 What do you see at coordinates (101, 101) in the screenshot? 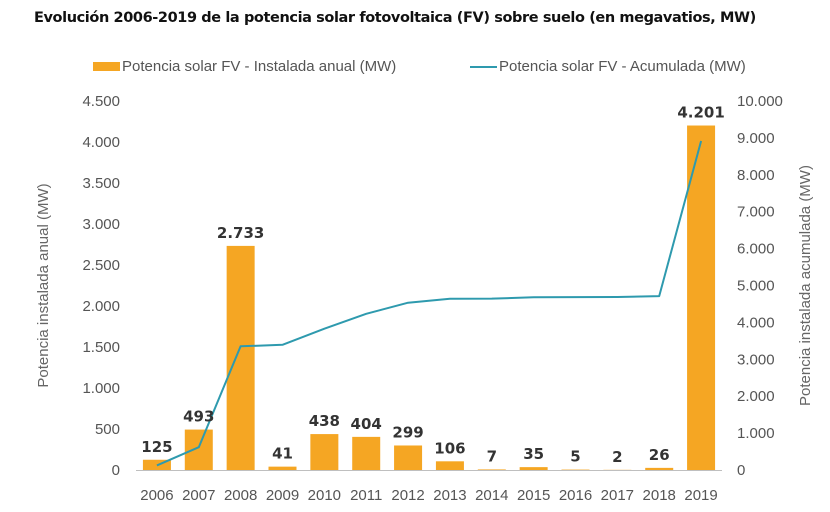
I see `left-tick-label: 4.500` at bounding box center [101, 101].